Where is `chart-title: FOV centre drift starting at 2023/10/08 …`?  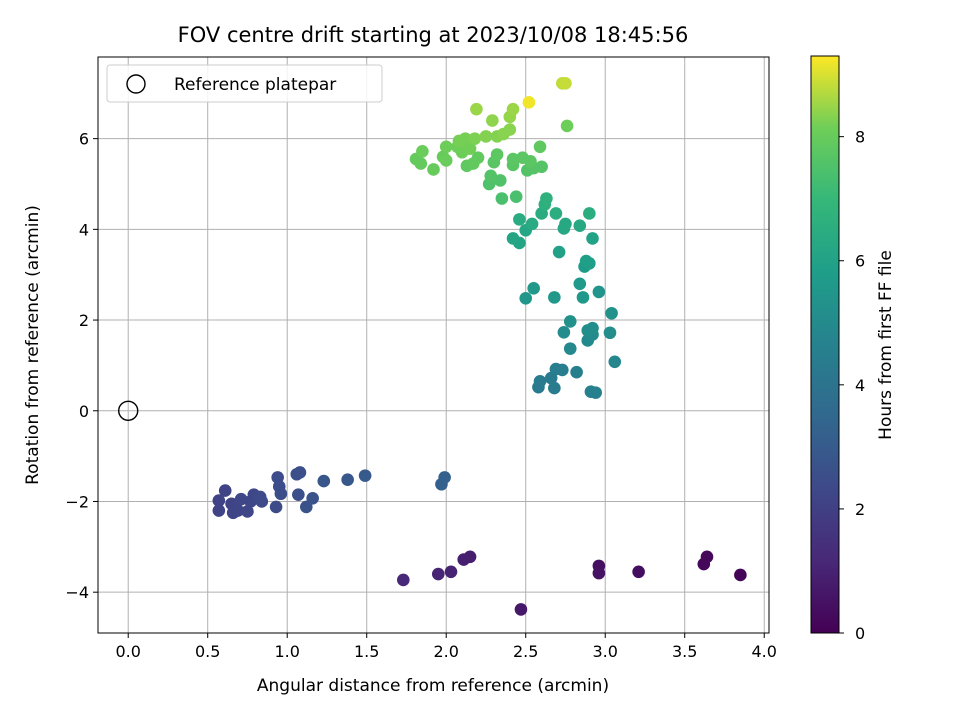 chart-title: FOV centre drift starting at 2023/10/08 … is located at coordinates (433, 35).